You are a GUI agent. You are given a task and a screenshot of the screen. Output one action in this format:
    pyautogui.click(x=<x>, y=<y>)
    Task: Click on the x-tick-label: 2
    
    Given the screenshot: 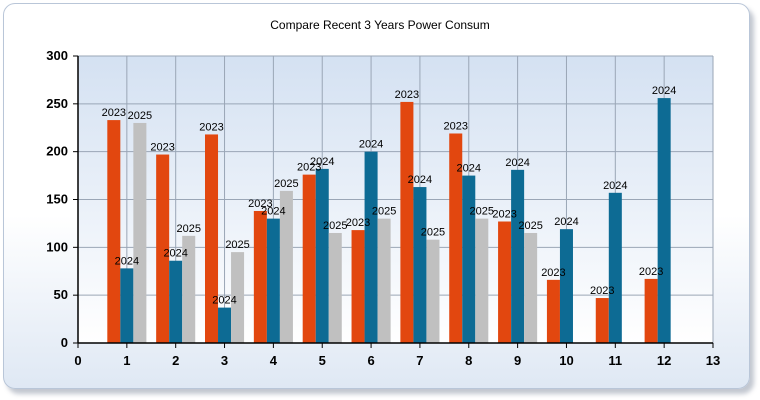 What is the action you would take?
    pyautogui.click(x=175, y=360)
    